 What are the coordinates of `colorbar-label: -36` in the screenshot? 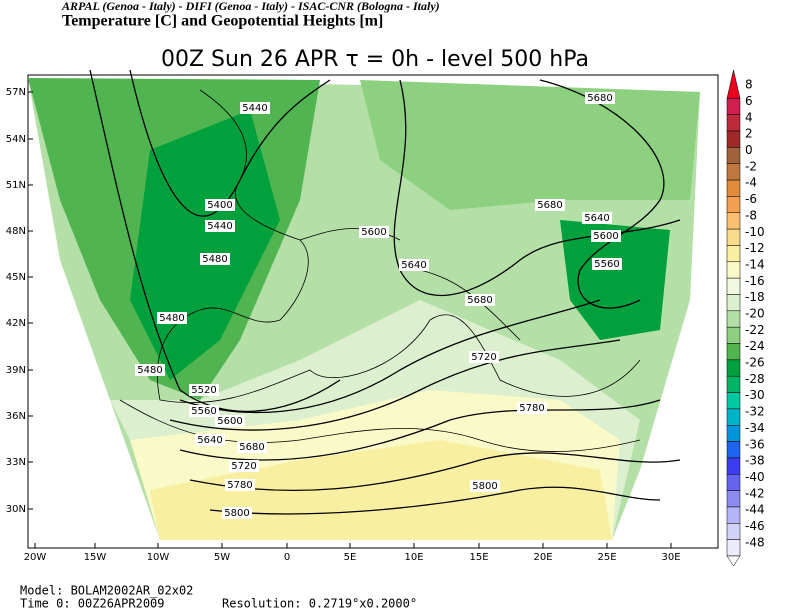 It's located at (755, 444).